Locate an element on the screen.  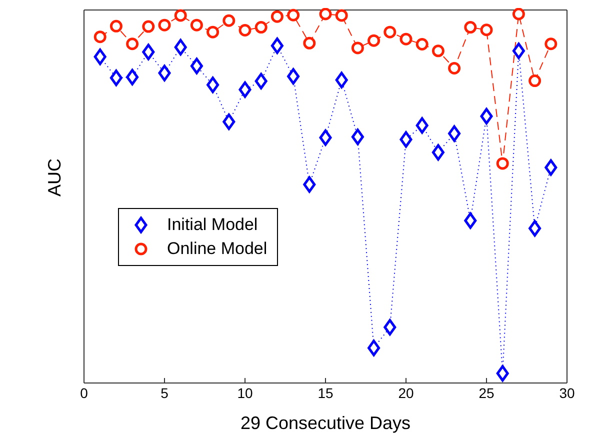
x-tick-label: 25 is located at coordinates (486, 392).